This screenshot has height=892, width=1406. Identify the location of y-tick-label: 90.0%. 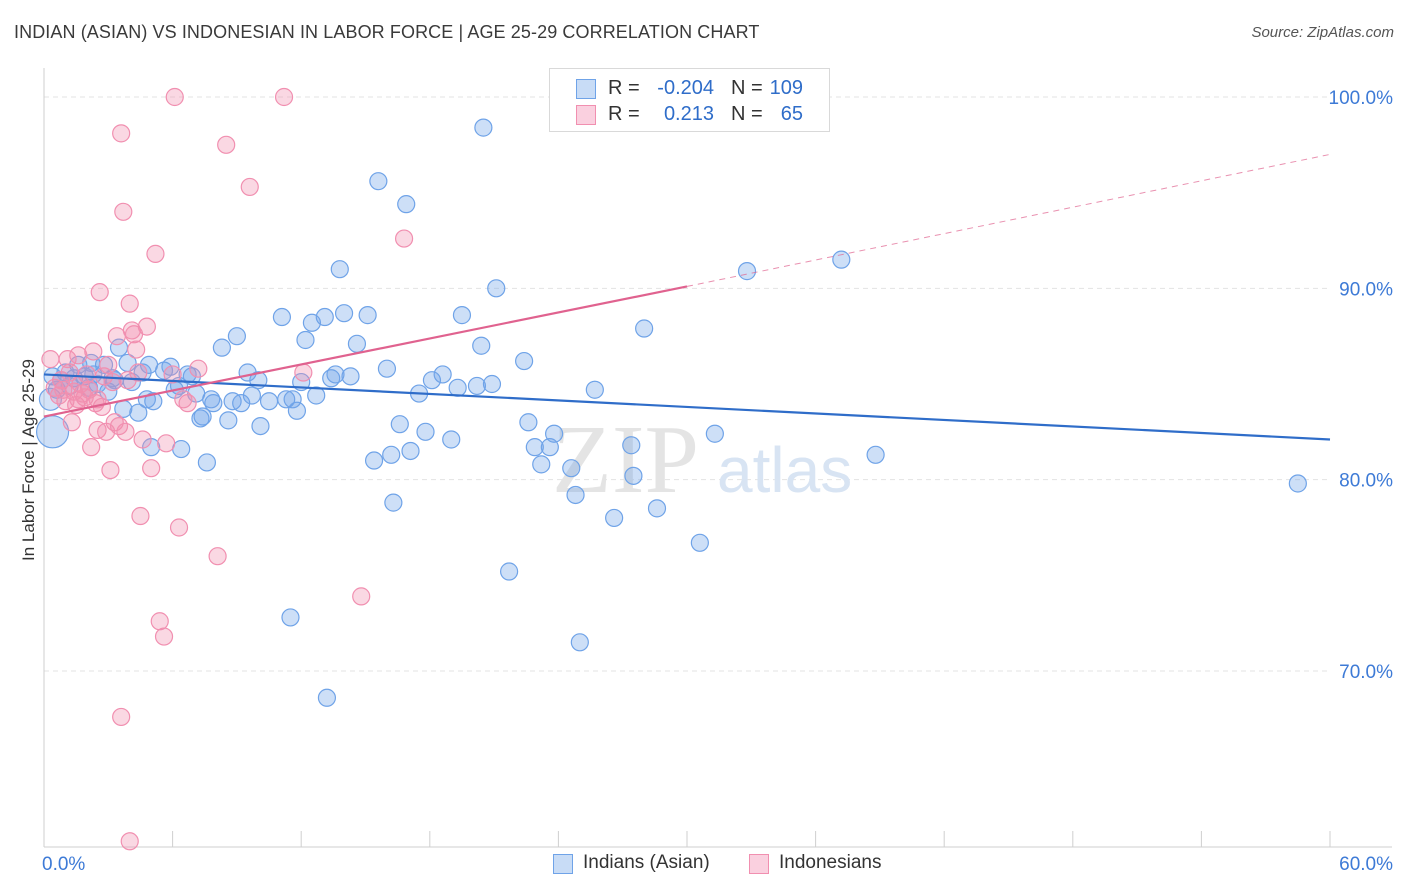
(1366, 289).